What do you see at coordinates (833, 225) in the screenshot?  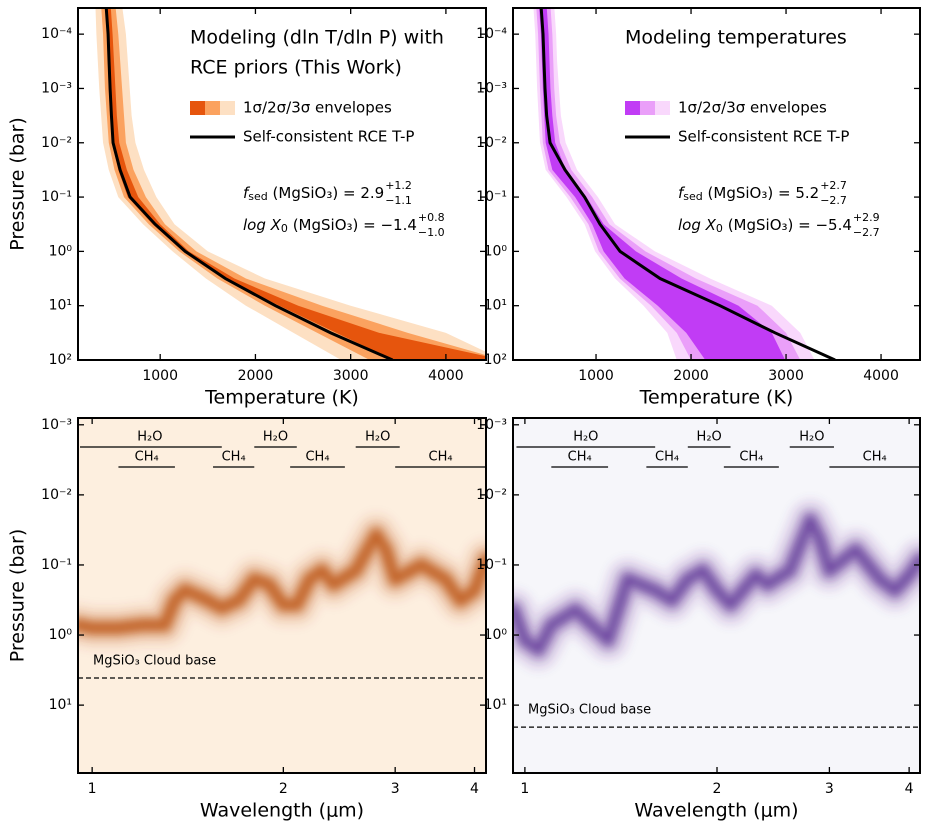 I see `annotation-value: −5.4` at bounding box center [833, 225].